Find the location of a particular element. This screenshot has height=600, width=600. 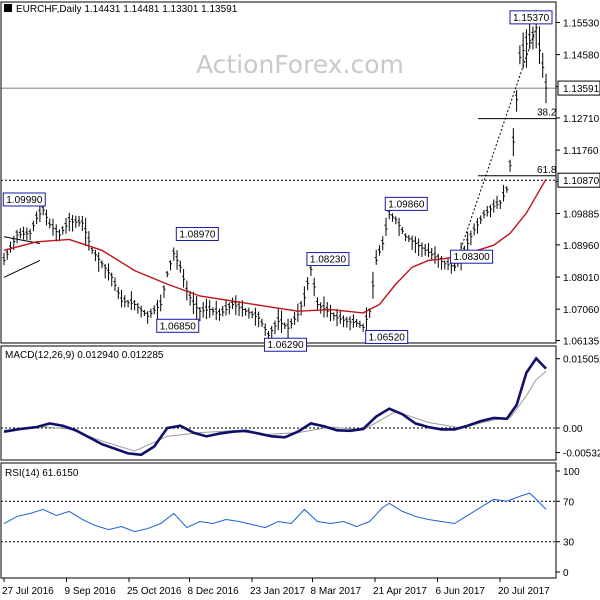

x-tick-label: 8 Mar 2017 is located at coordinates (336, 591).